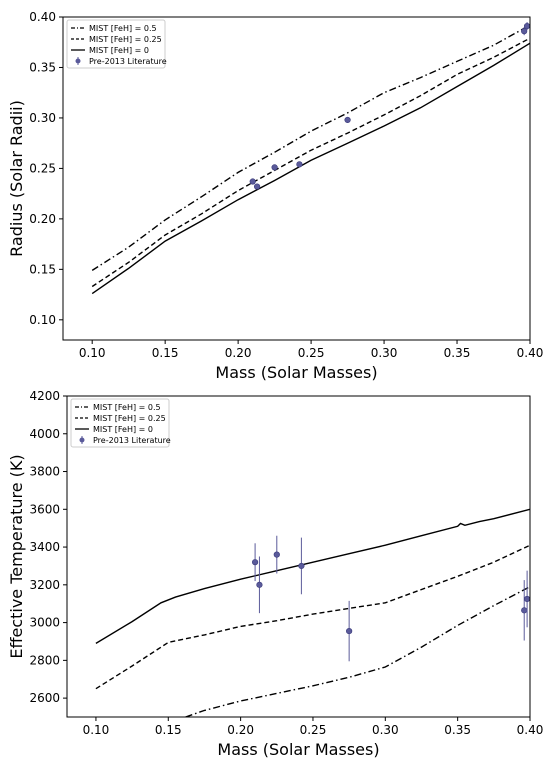 Image resolution: width=550 pixels, height=761 pixels. What do you see at coordinates (44, 660) in the screenshot?
I see `y-tick-label: 2800` at bounding box center [44, 660].